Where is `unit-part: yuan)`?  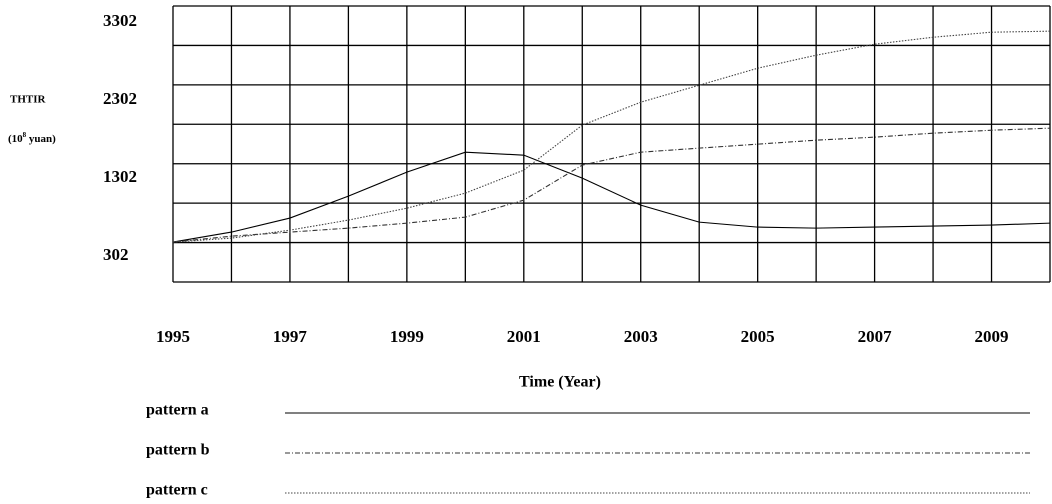
unit-part: yuan) is located at coordinates (41, 139).